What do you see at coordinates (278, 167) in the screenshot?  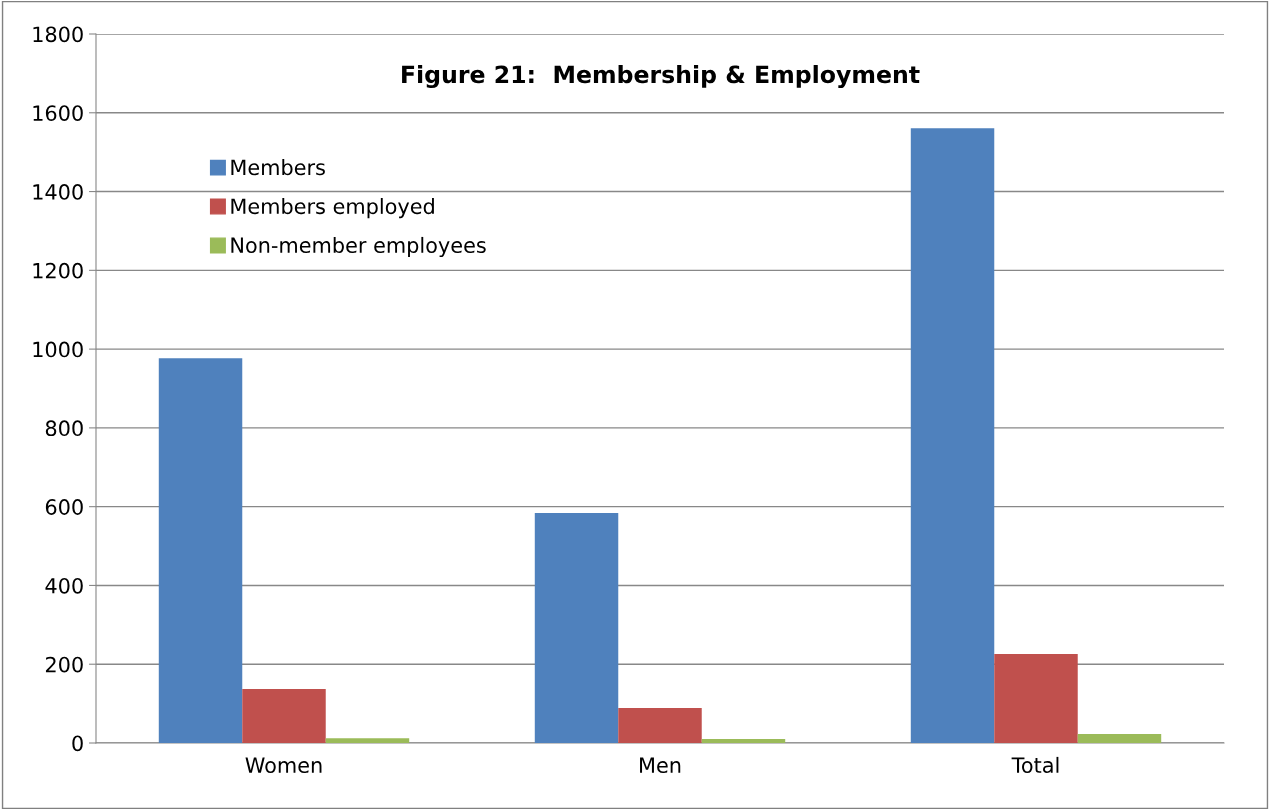 I see `legend-label: Members` at bounding box center [278, 167].